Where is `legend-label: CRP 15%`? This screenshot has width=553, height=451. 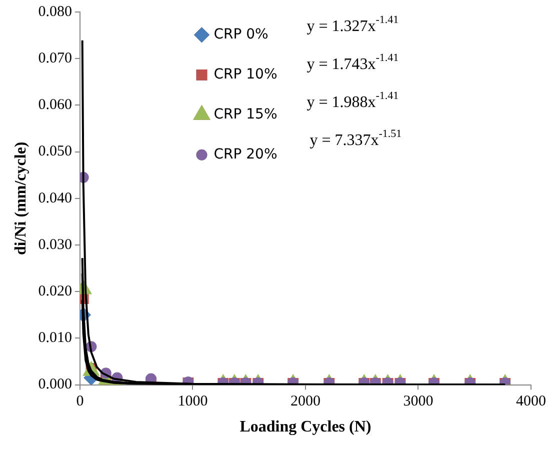 legend-label: CRP 15% is located at coordinates (246, 114).